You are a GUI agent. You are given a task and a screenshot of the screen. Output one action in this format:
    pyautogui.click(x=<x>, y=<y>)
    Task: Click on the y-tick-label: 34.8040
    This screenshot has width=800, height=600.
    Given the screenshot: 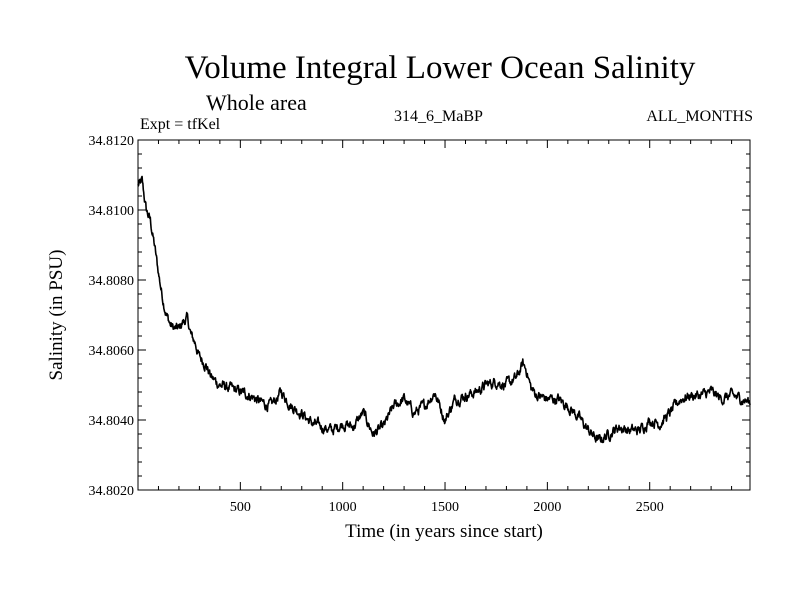 What is the action you would take?
    pyautogui.click(x=112, y=421)
    